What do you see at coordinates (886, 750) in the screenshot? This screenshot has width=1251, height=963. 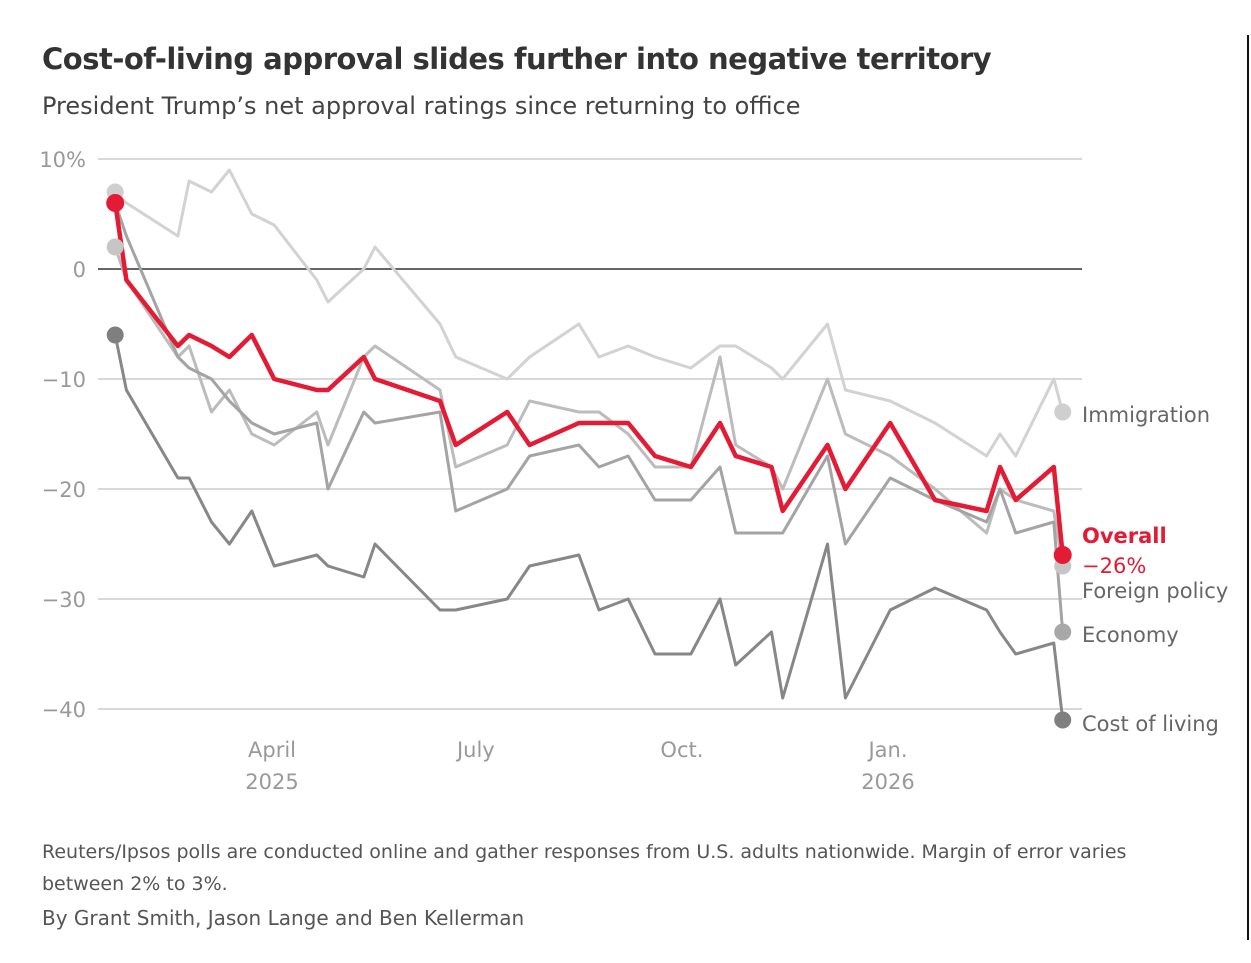 I see `x-tick-label: Jan.` at bounding box center [886, 750].